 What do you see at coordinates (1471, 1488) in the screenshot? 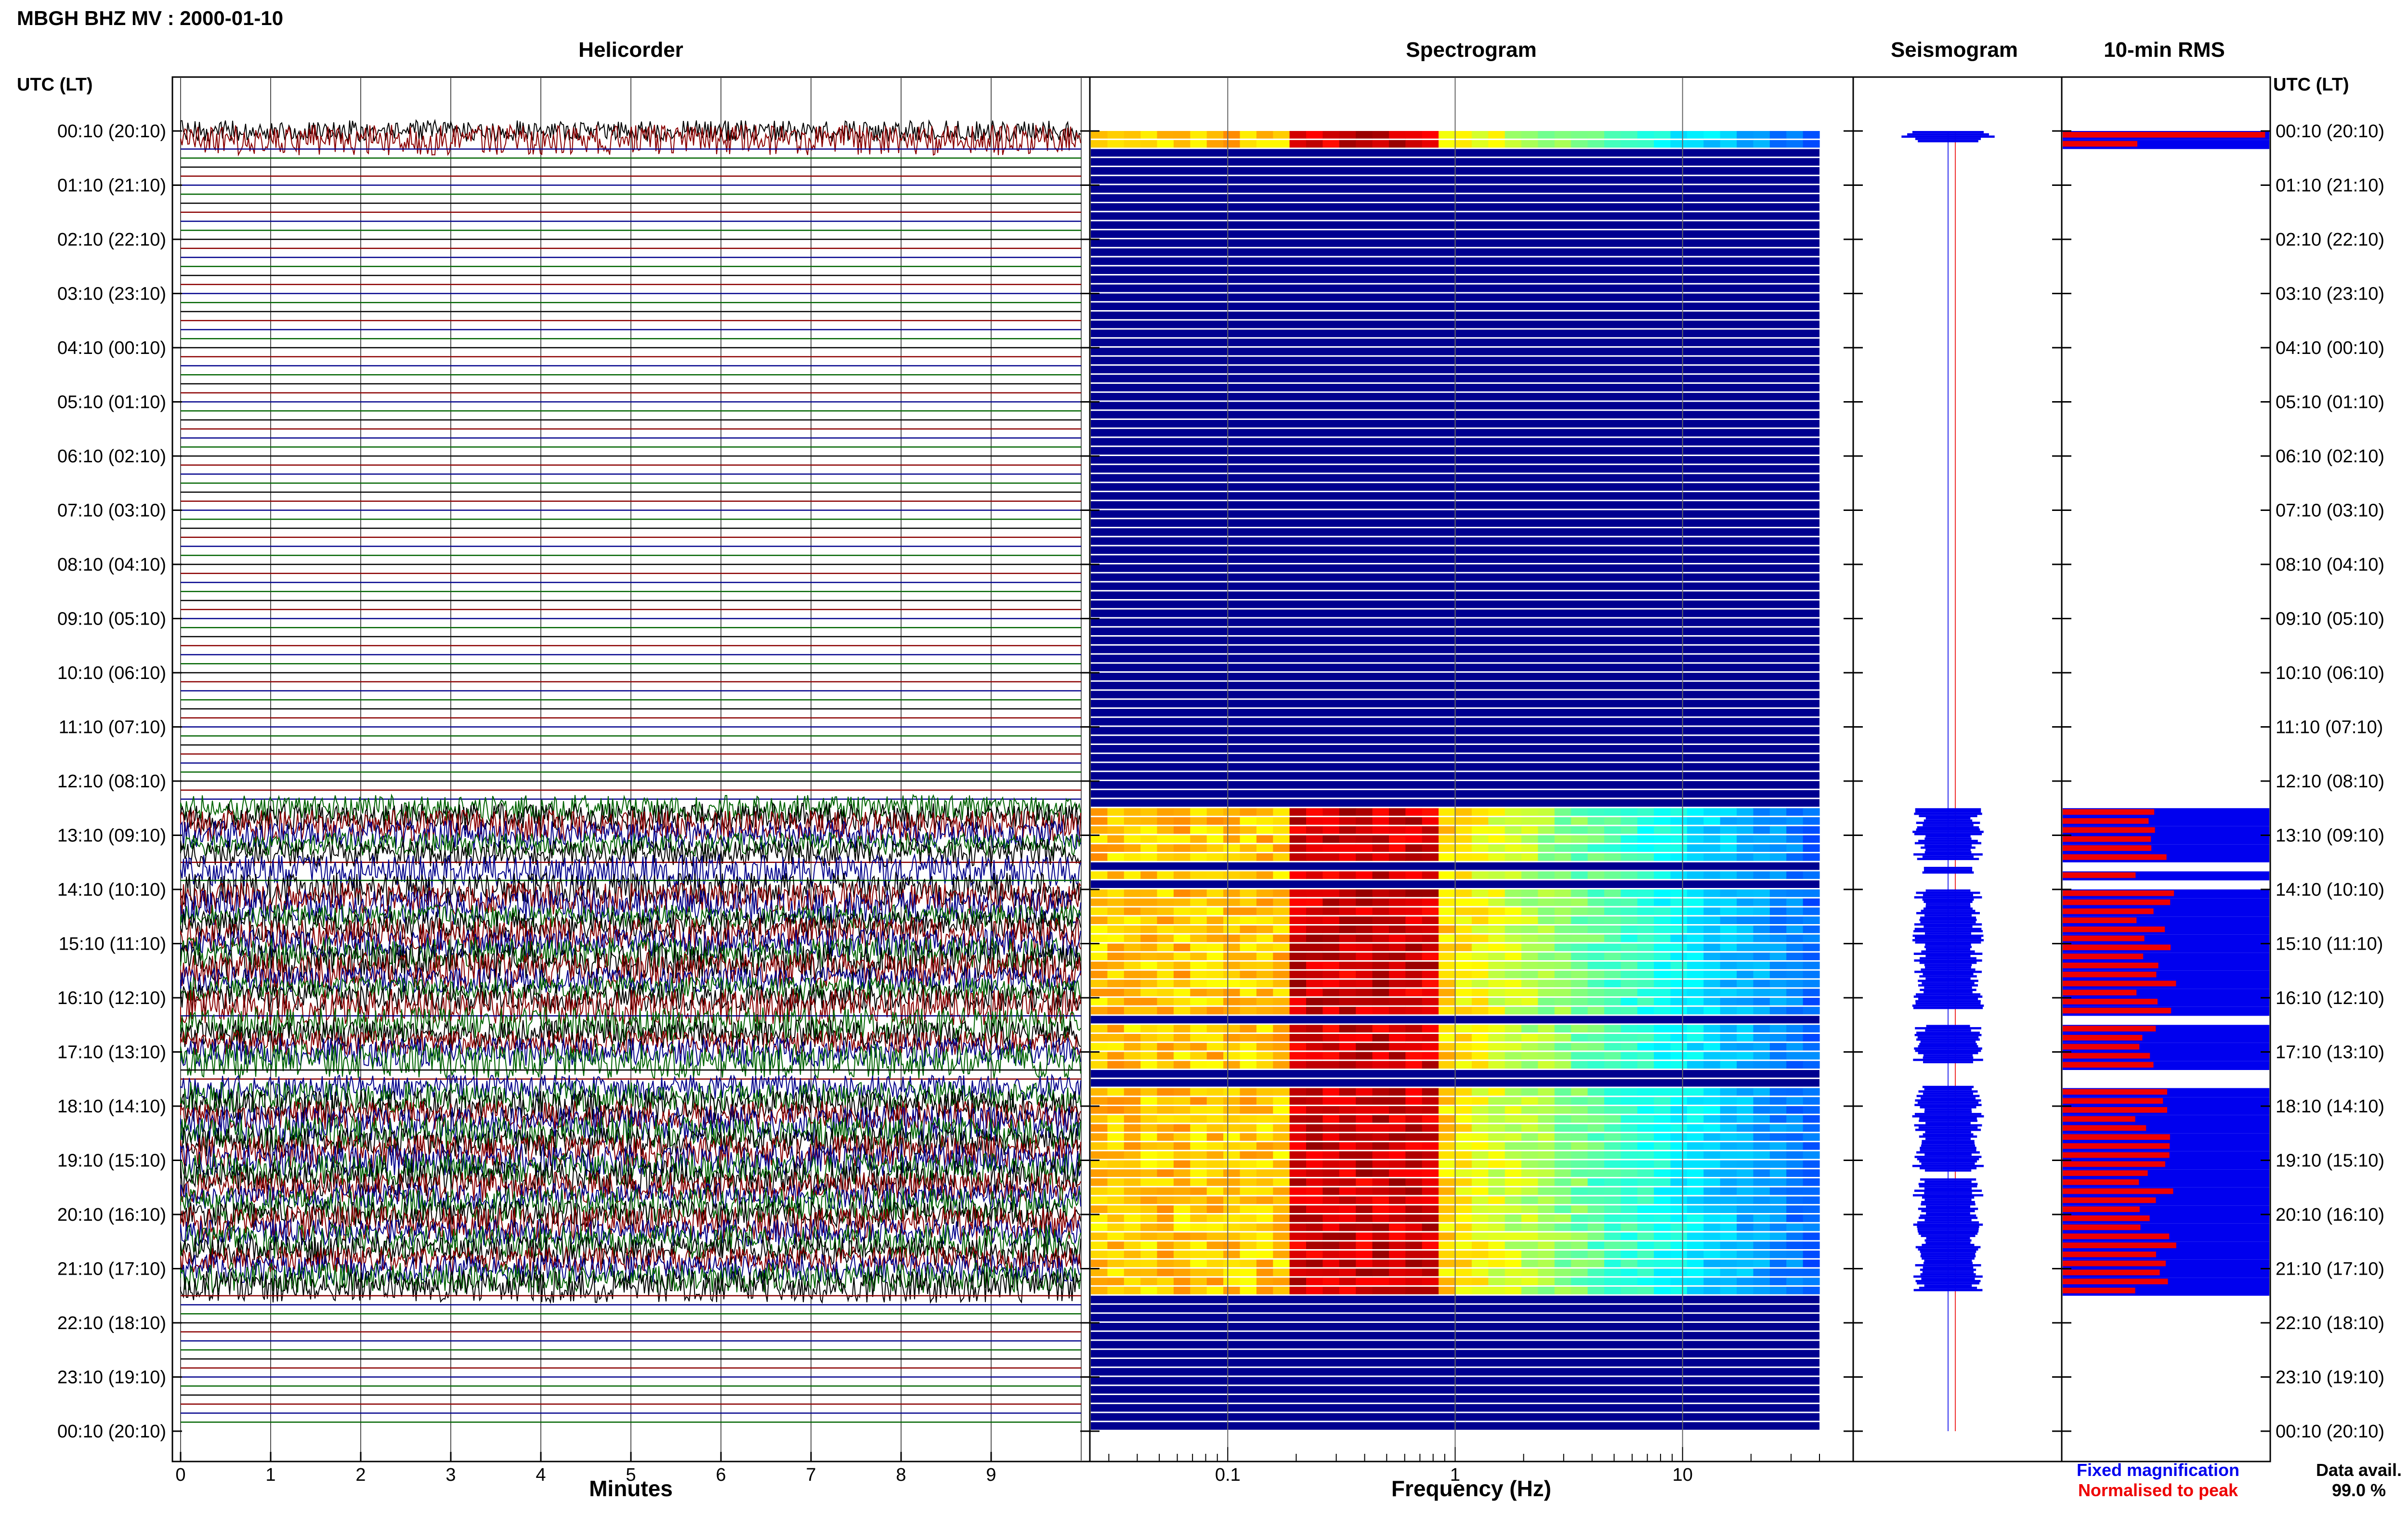
I see `frequency-axis-label: Frequency (Hz)` at bounding box center [1471, 1488].